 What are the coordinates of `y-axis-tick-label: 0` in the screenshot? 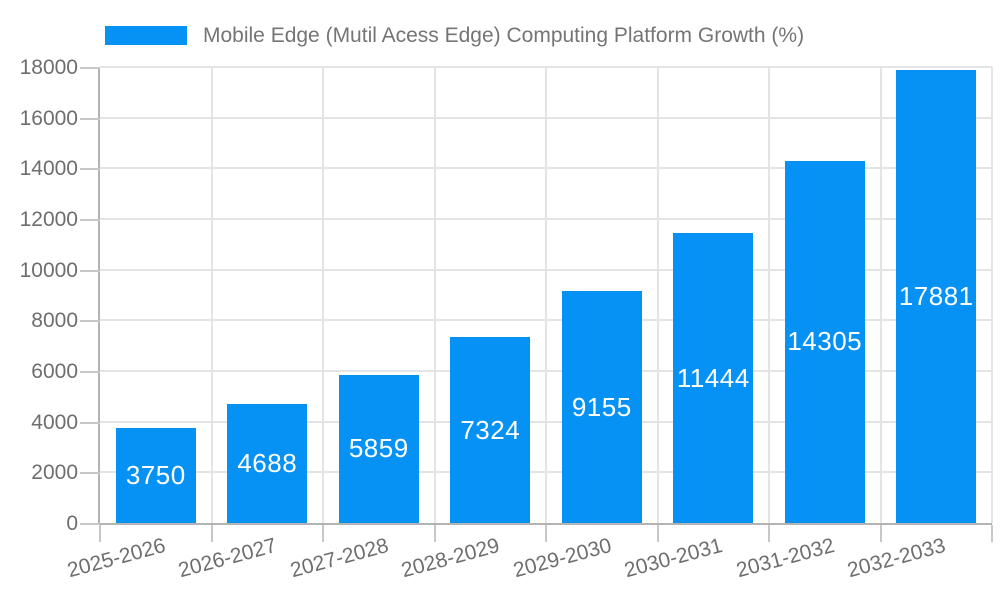 It's located at (72, 523).